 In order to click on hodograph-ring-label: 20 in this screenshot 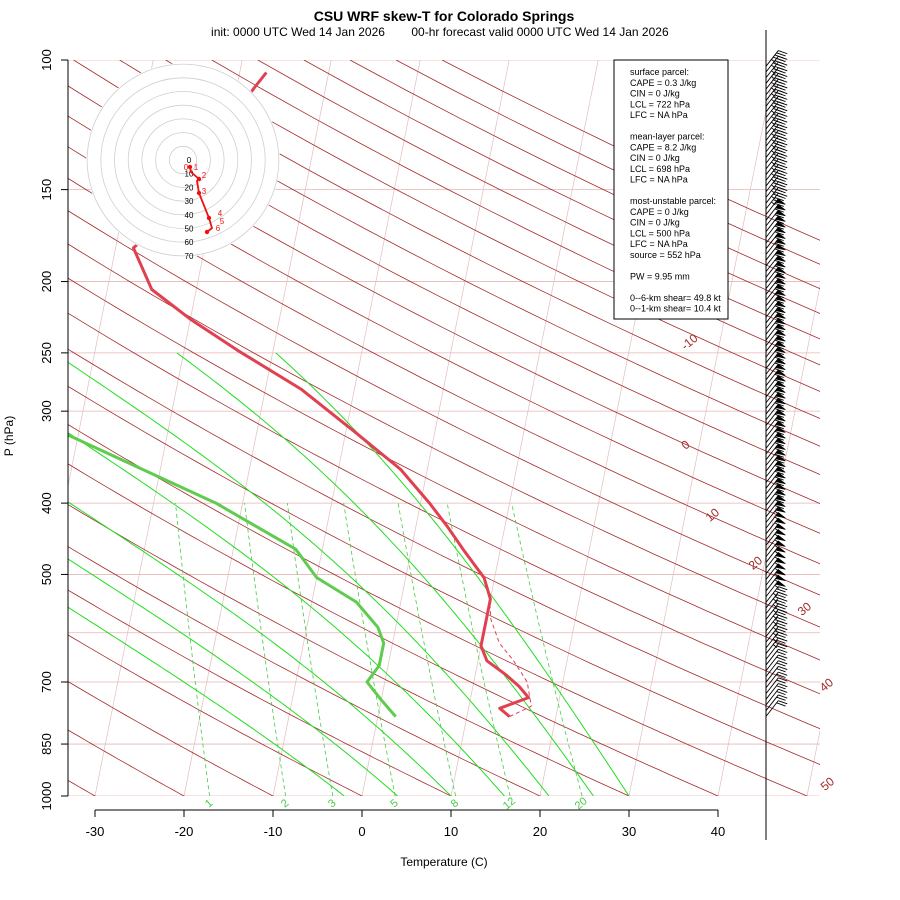, I will do `click(189, 187)`.